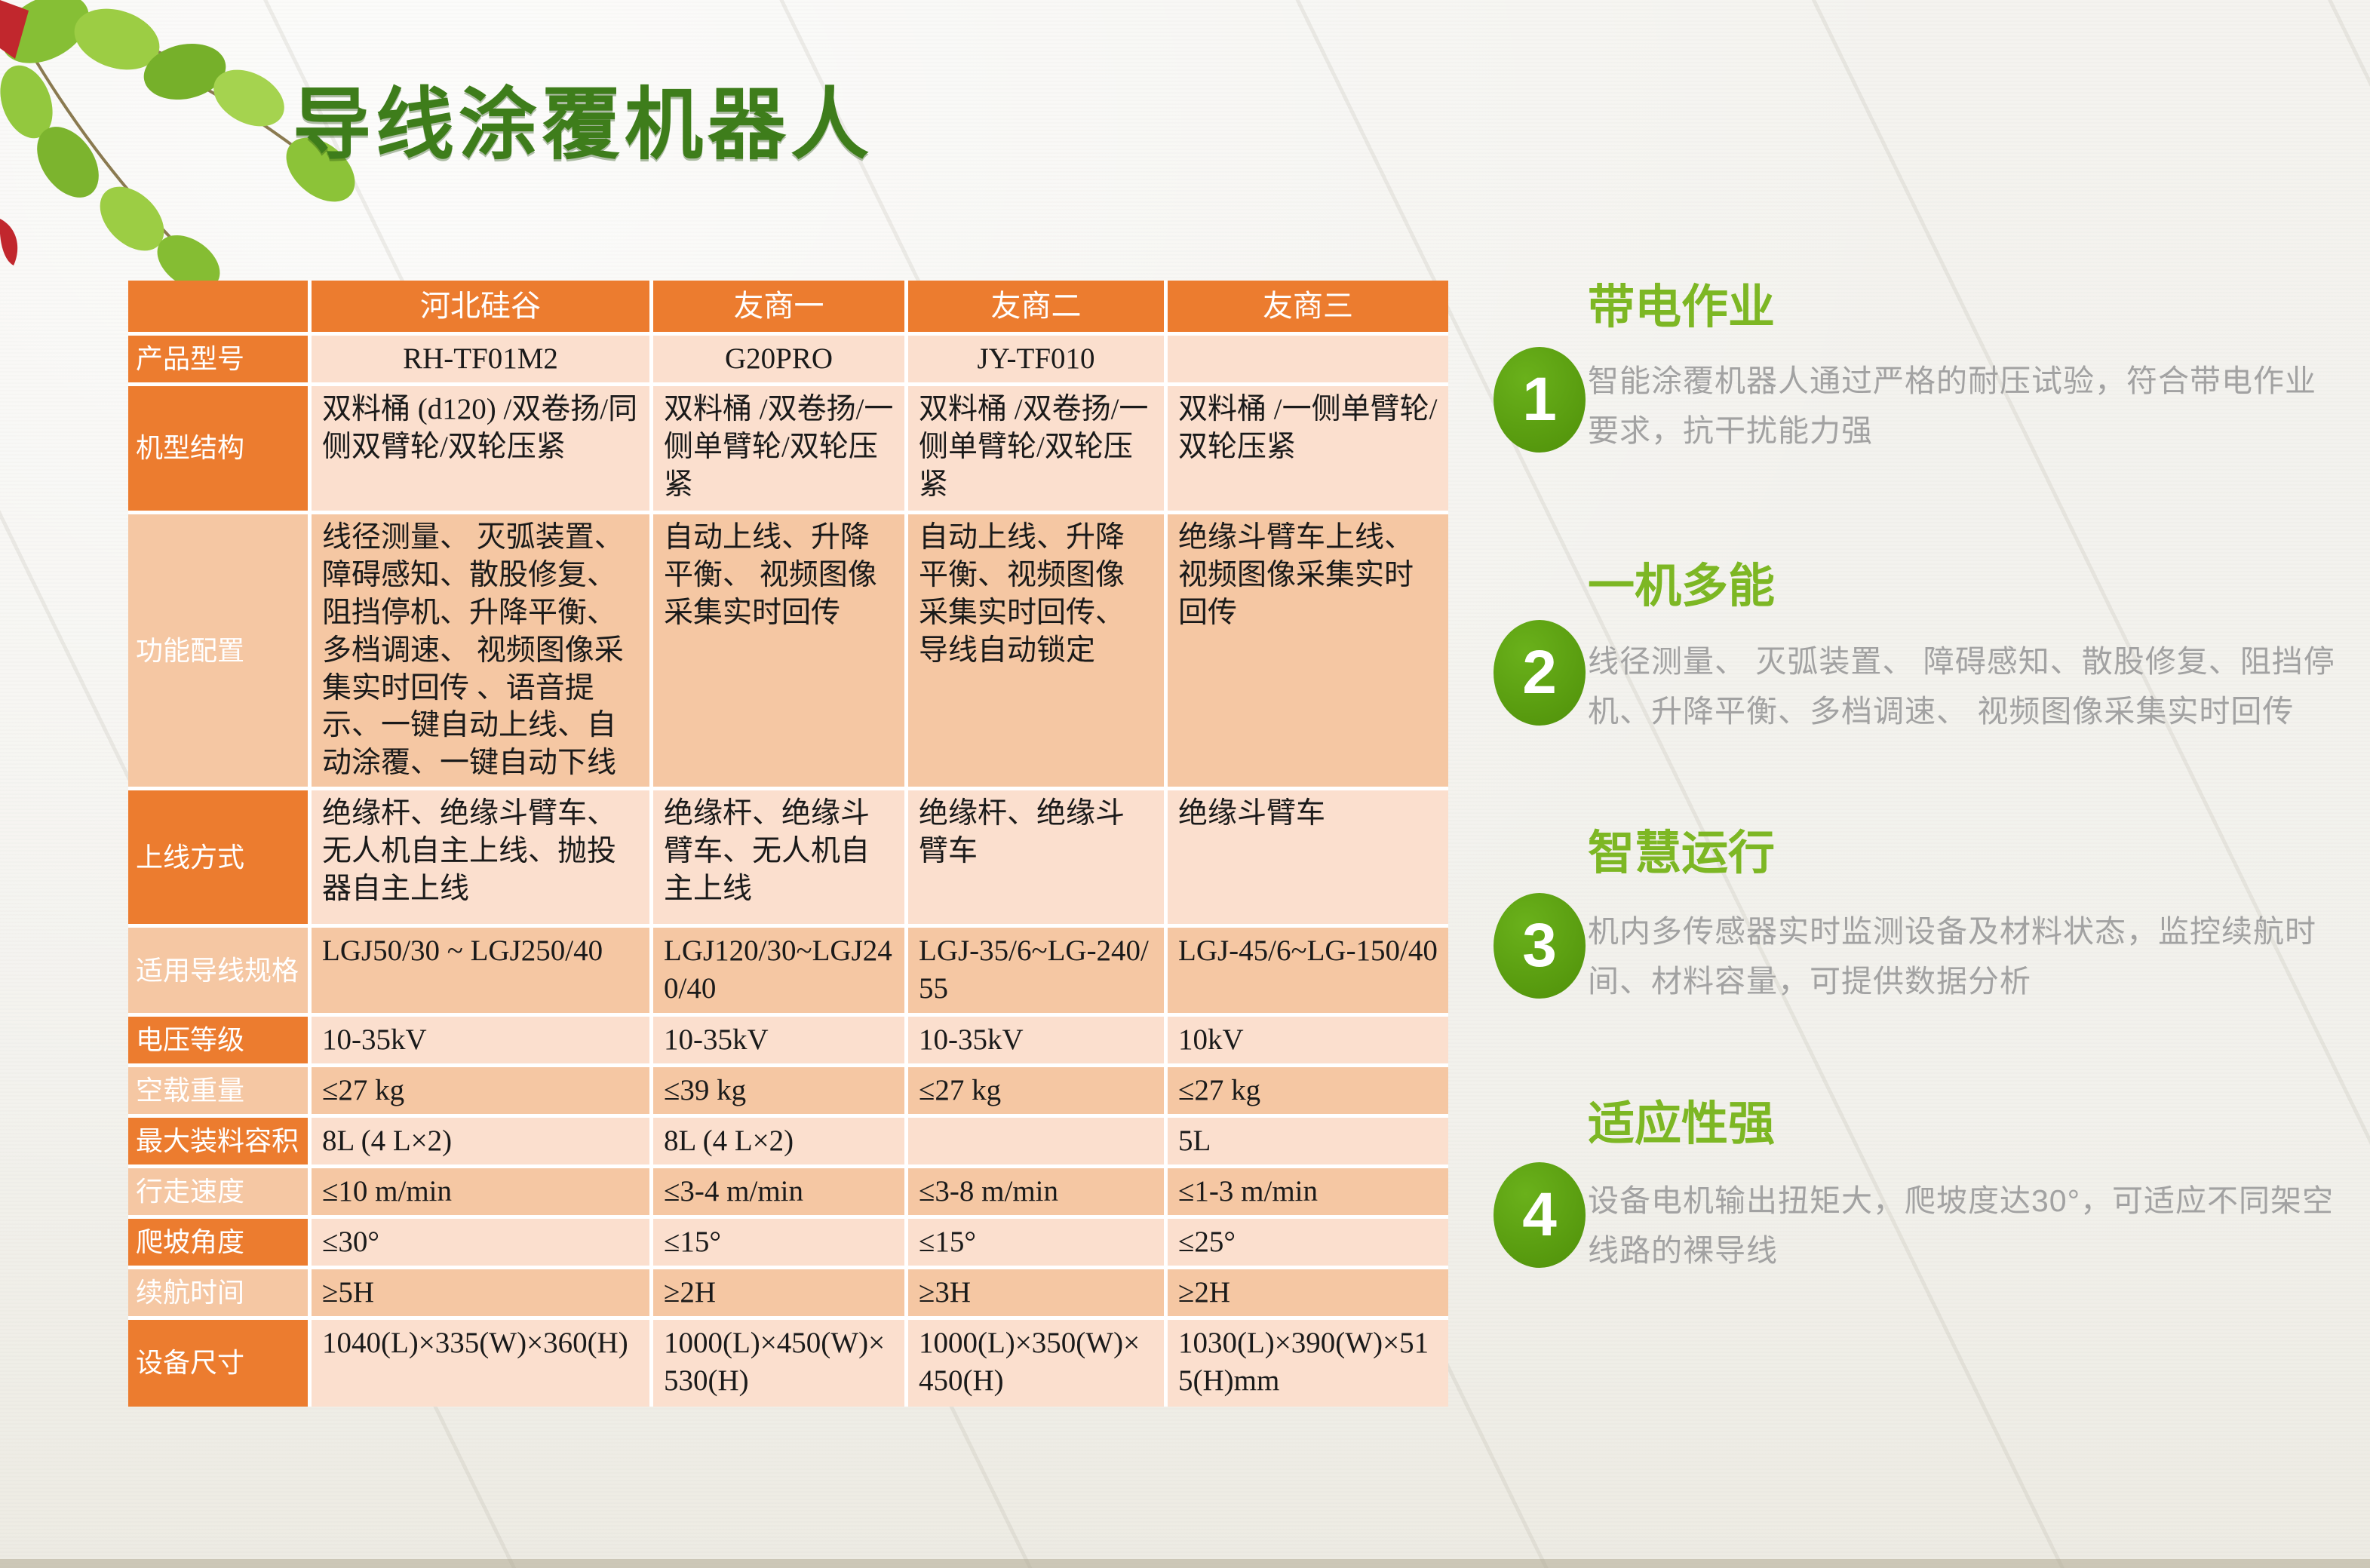 The width and height of the screenshot is (2370, 1568). What do you see at coordinates (480, 971) in the screenshot?
I see `cell-hebei-silicon-valley: LGJ50/30 ~ LGJ250/40` at bounding box center [480, 971].